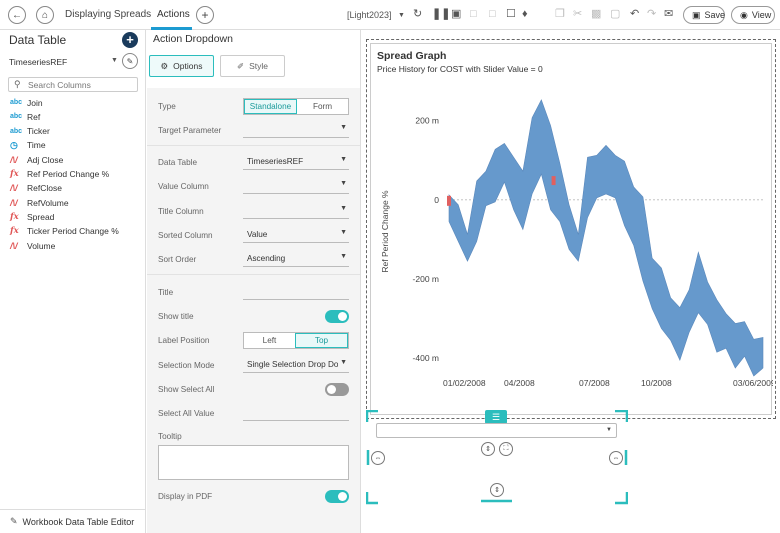 The width and height of the screenshot is (780, 533). I want to click on x-tick-label: 03/06/2009, so click(753, 383).